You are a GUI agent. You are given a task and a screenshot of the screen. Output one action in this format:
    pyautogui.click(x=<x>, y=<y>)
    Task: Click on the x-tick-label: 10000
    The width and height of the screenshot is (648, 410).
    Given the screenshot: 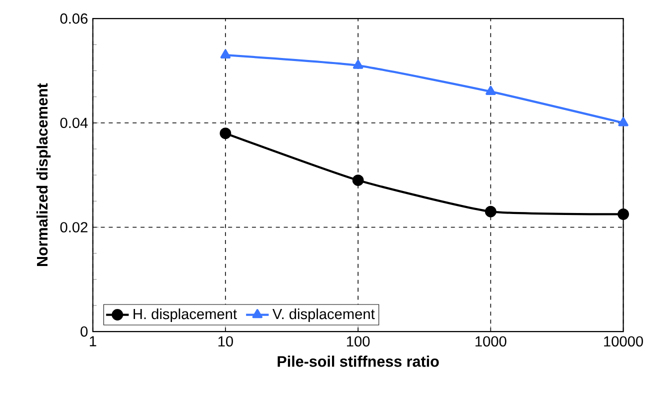 What is the action you would take?
    pyautogui.click(x=623, y=341)
    